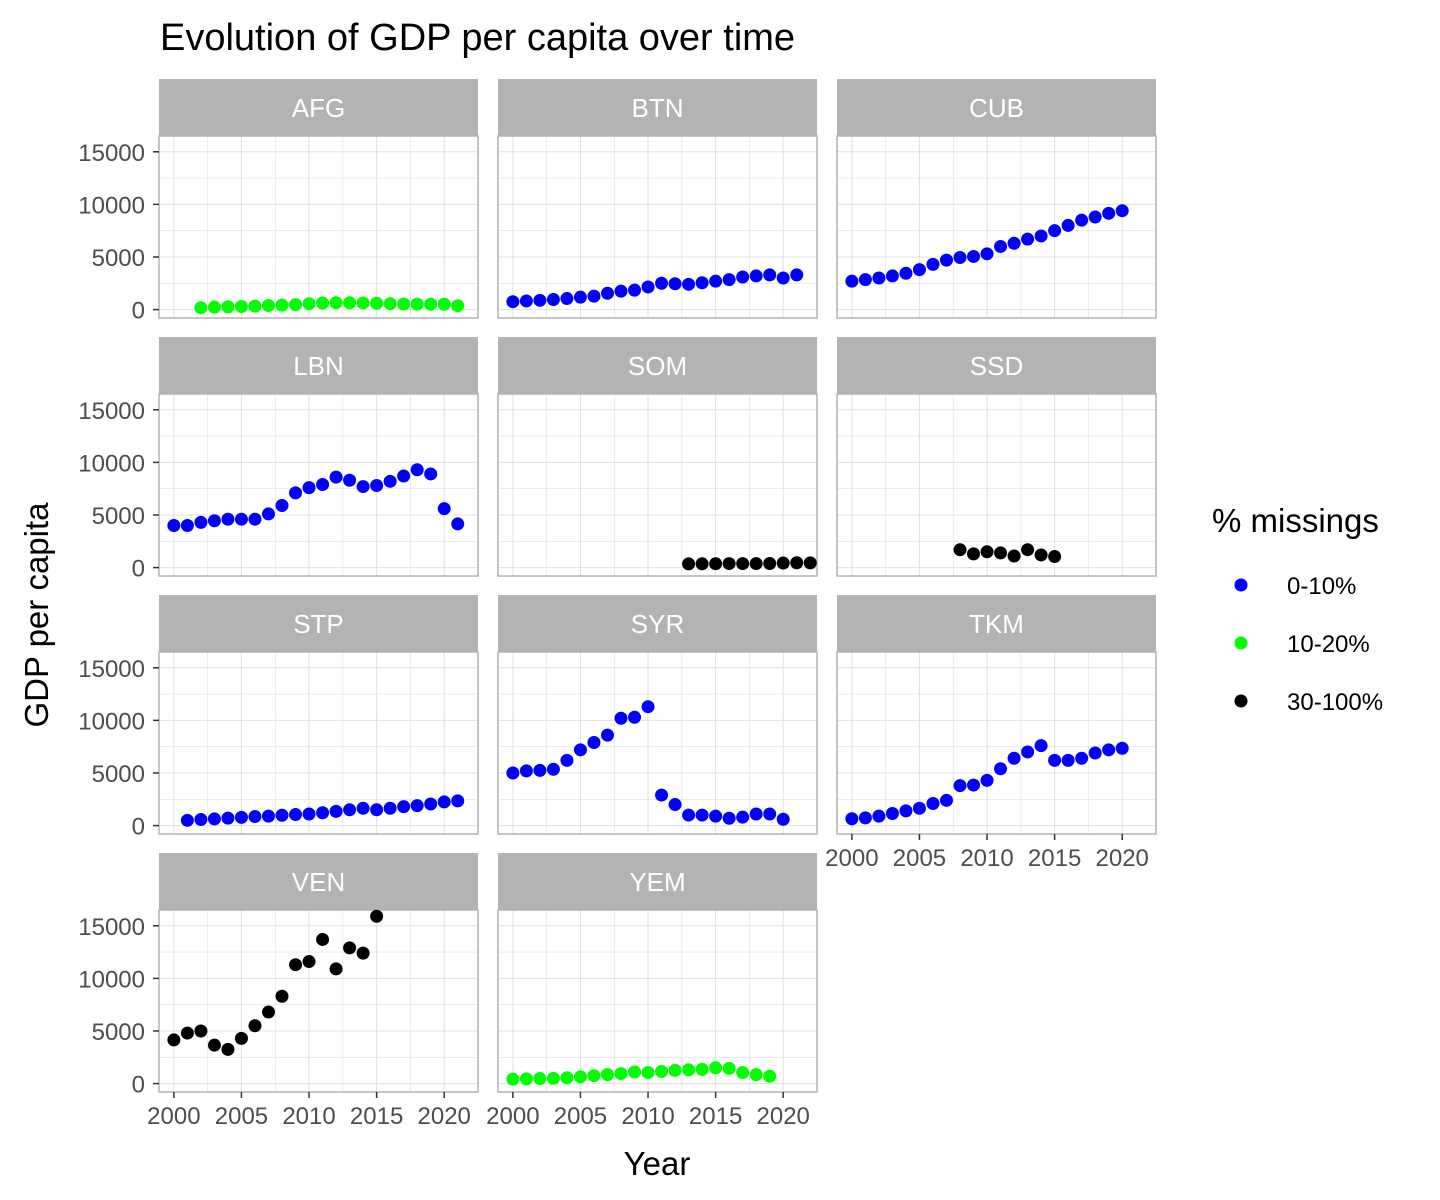  What do you see at coordinates (118, 516) in the screenshot?
I see `y-tick-label: 5000` at bounding box center [118, 516].